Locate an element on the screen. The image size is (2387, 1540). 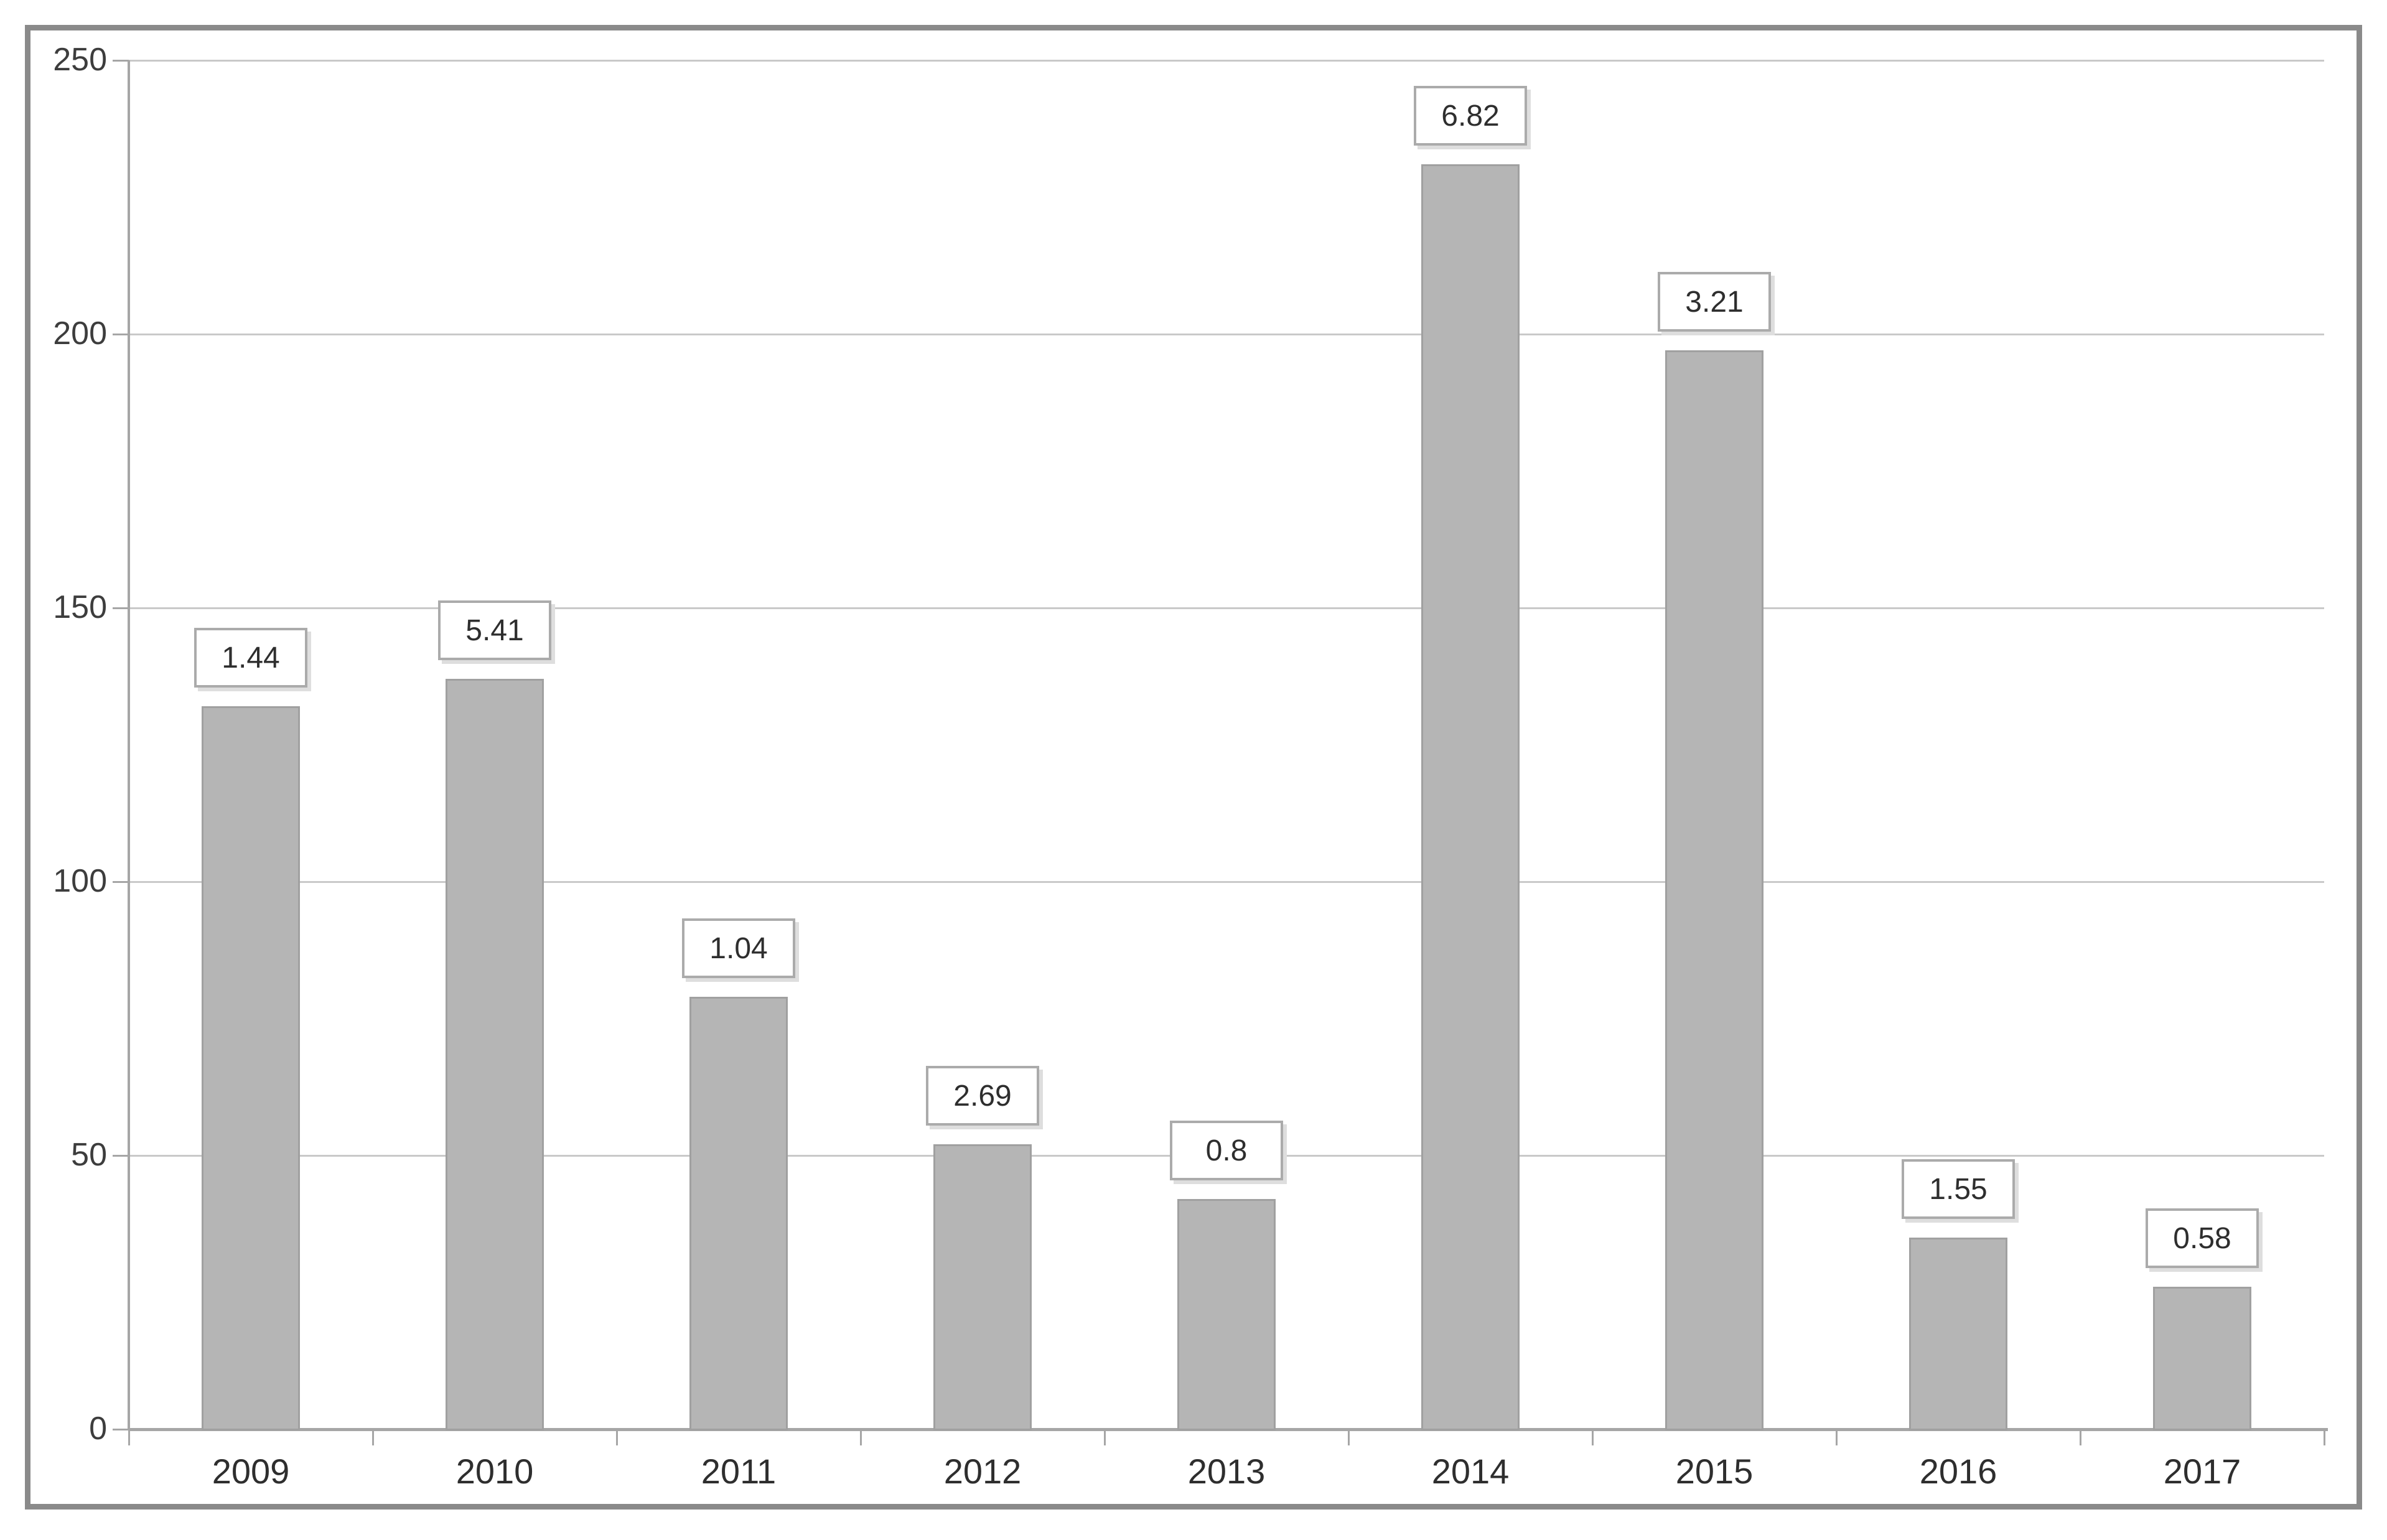
bar-2012 is located at coordinates (982, 1287).